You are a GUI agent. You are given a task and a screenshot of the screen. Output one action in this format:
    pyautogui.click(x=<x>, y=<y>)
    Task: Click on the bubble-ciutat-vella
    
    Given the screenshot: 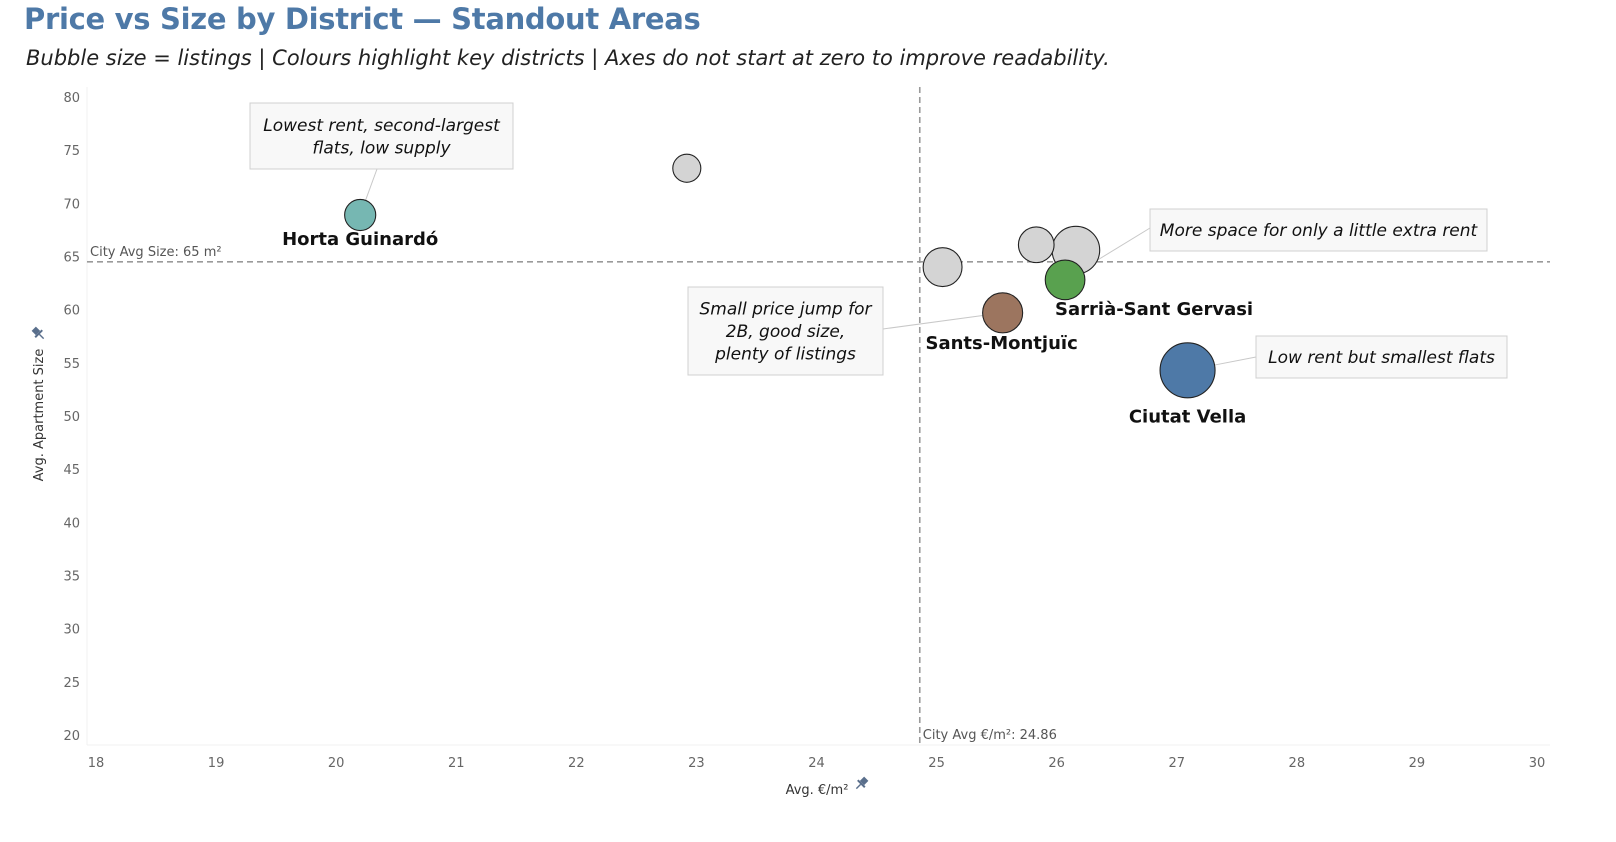 What is the action you would take?
    pyautogui.click(x=1187, y=370)
    